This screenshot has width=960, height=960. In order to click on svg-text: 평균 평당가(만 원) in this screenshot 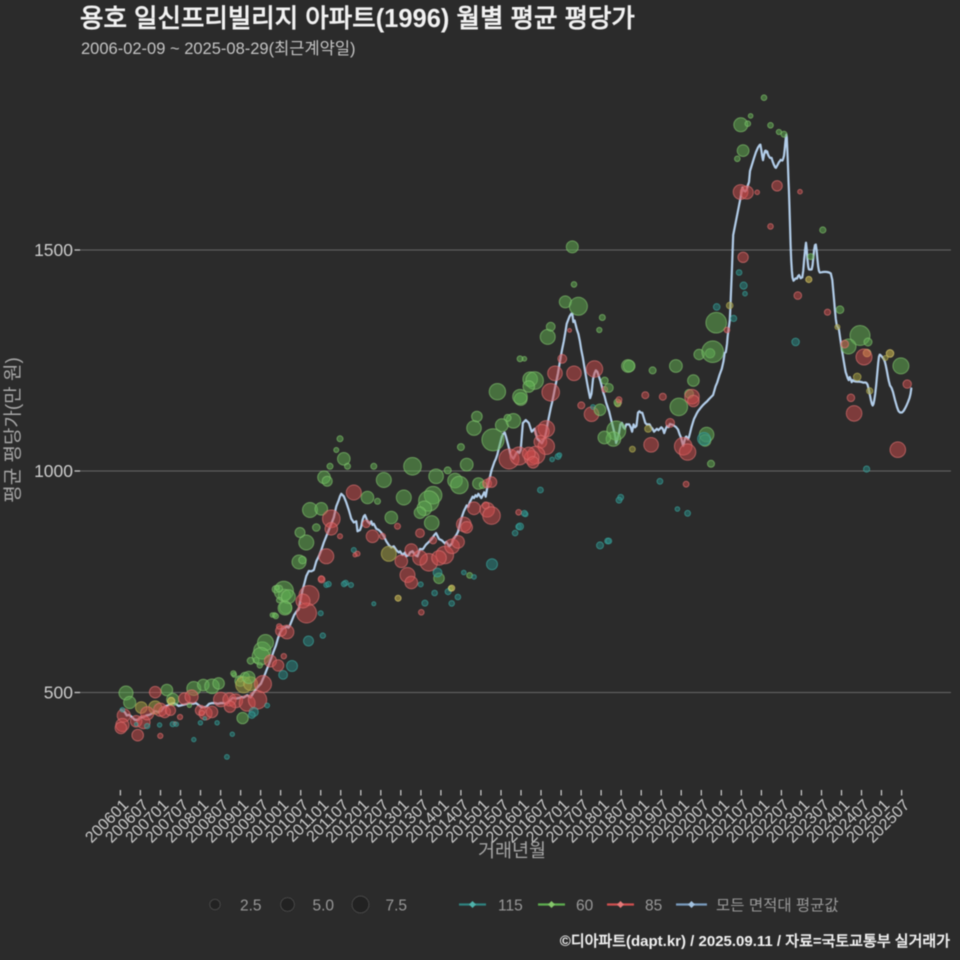, I will do `click(13, 430)`.